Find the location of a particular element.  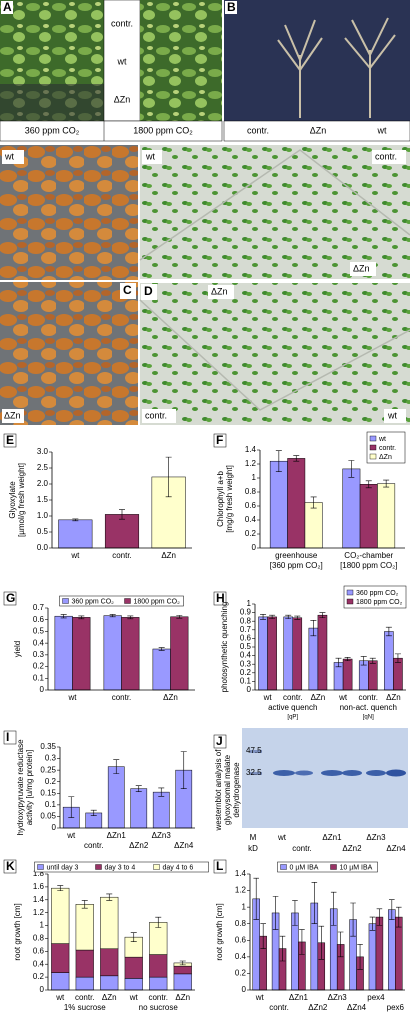

plate-label: ΔZn is located at coordinates (219, 291).